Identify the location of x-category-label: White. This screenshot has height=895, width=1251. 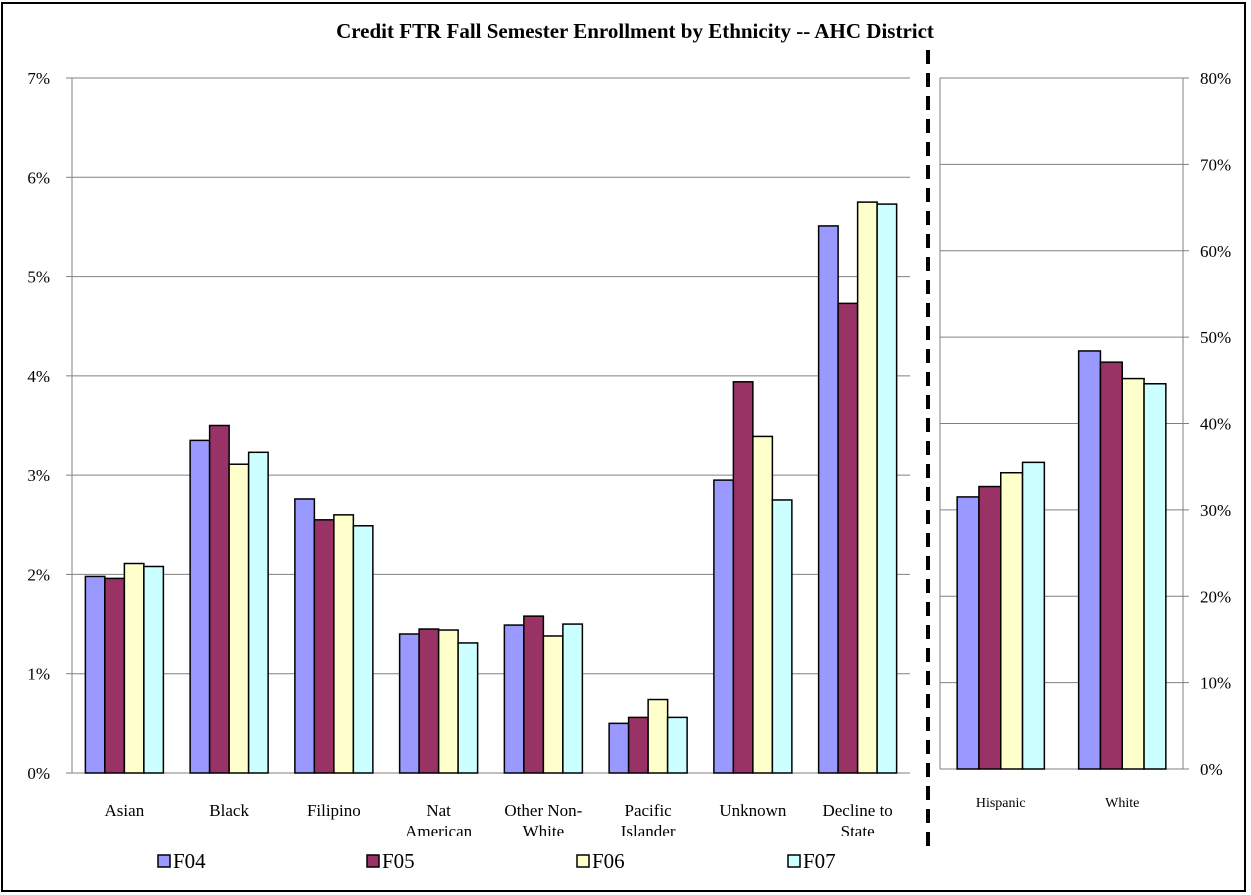
(1122, 803).